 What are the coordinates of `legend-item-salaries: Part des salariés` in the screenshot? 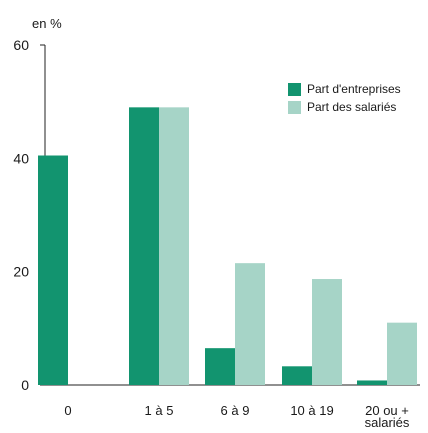 It's located at (344, 107).